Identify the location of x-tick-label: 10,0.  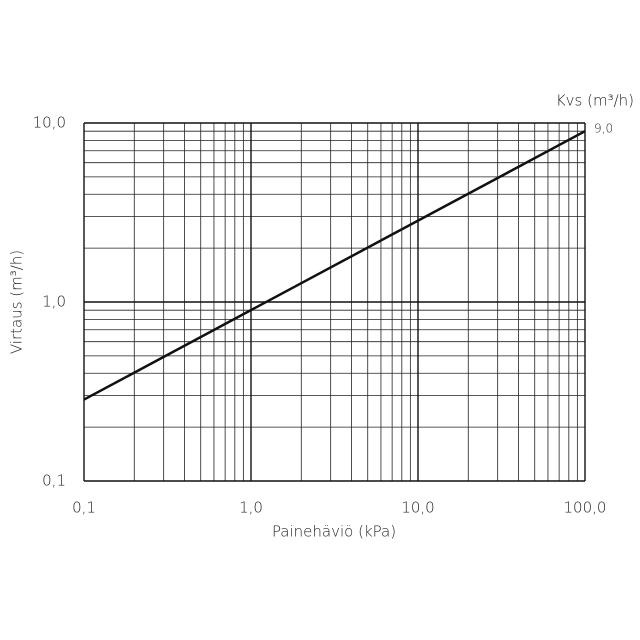
(417, 508).